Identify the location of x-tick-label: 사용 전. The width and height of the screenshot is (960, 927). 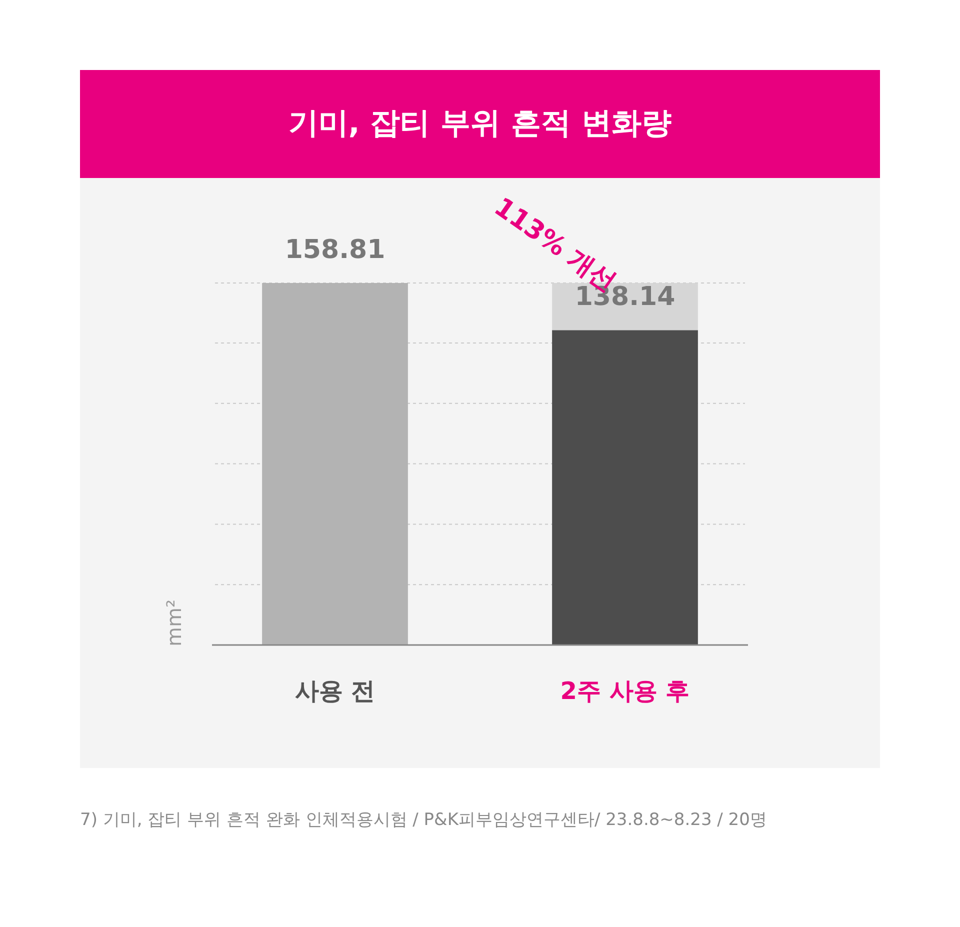
(335, 691).